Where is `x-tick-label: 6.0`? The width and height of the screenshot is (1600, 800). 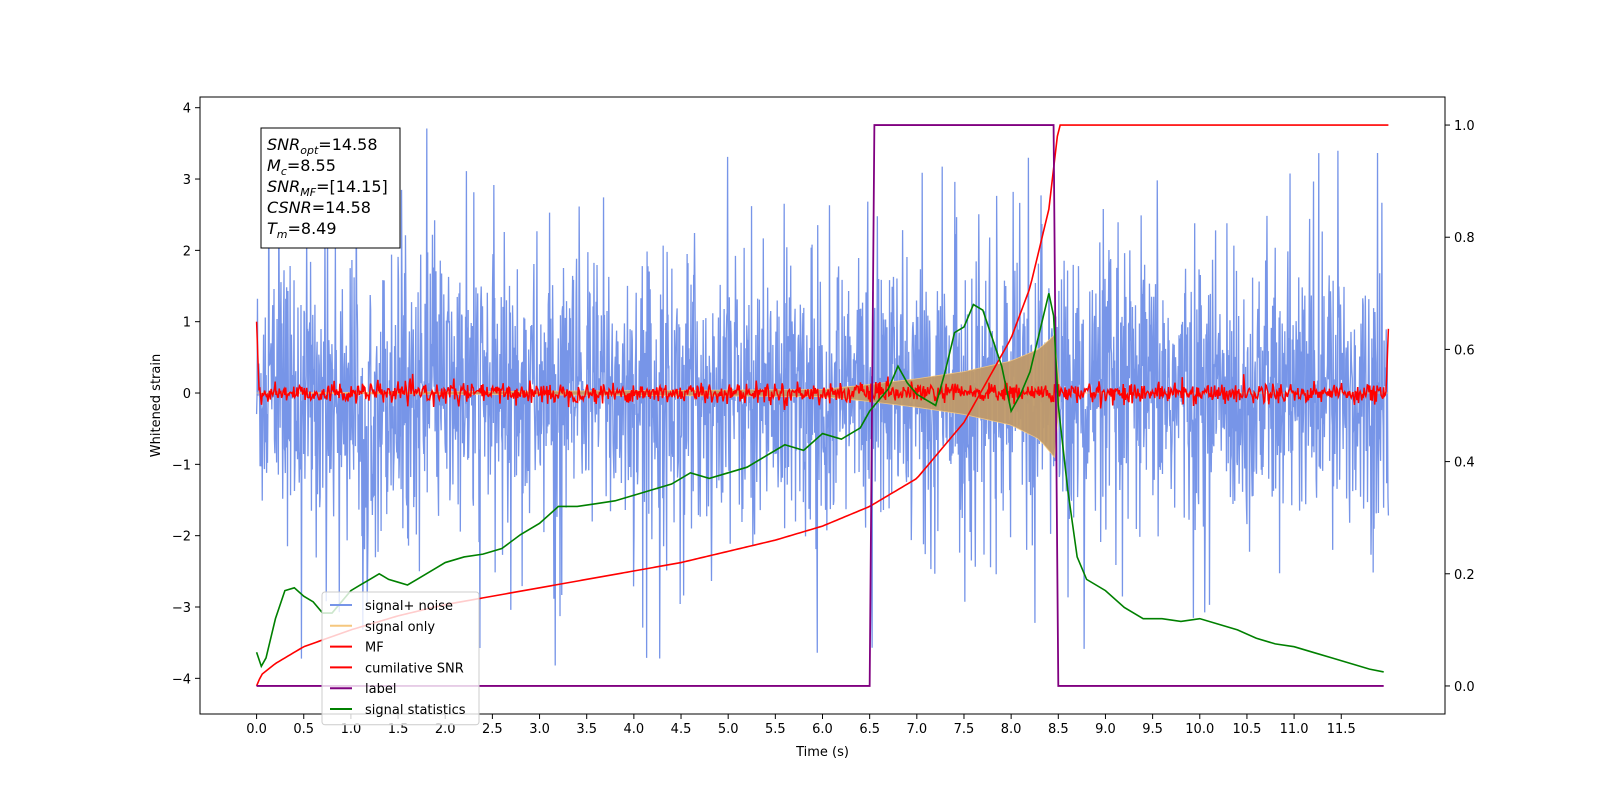 x-tick-label: 6.0 is located at coordinates (822, 729).